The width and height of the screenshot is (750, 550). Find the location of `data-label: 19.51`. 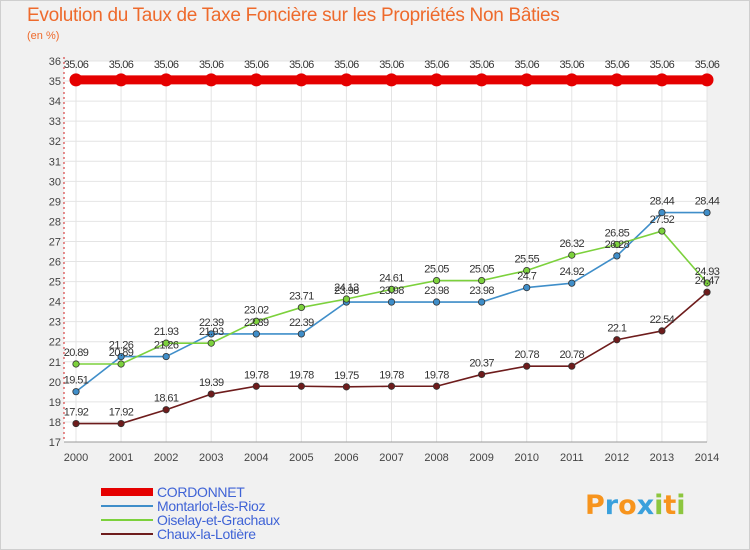

data-label: 19.51 is located at coordinates (76, 381).